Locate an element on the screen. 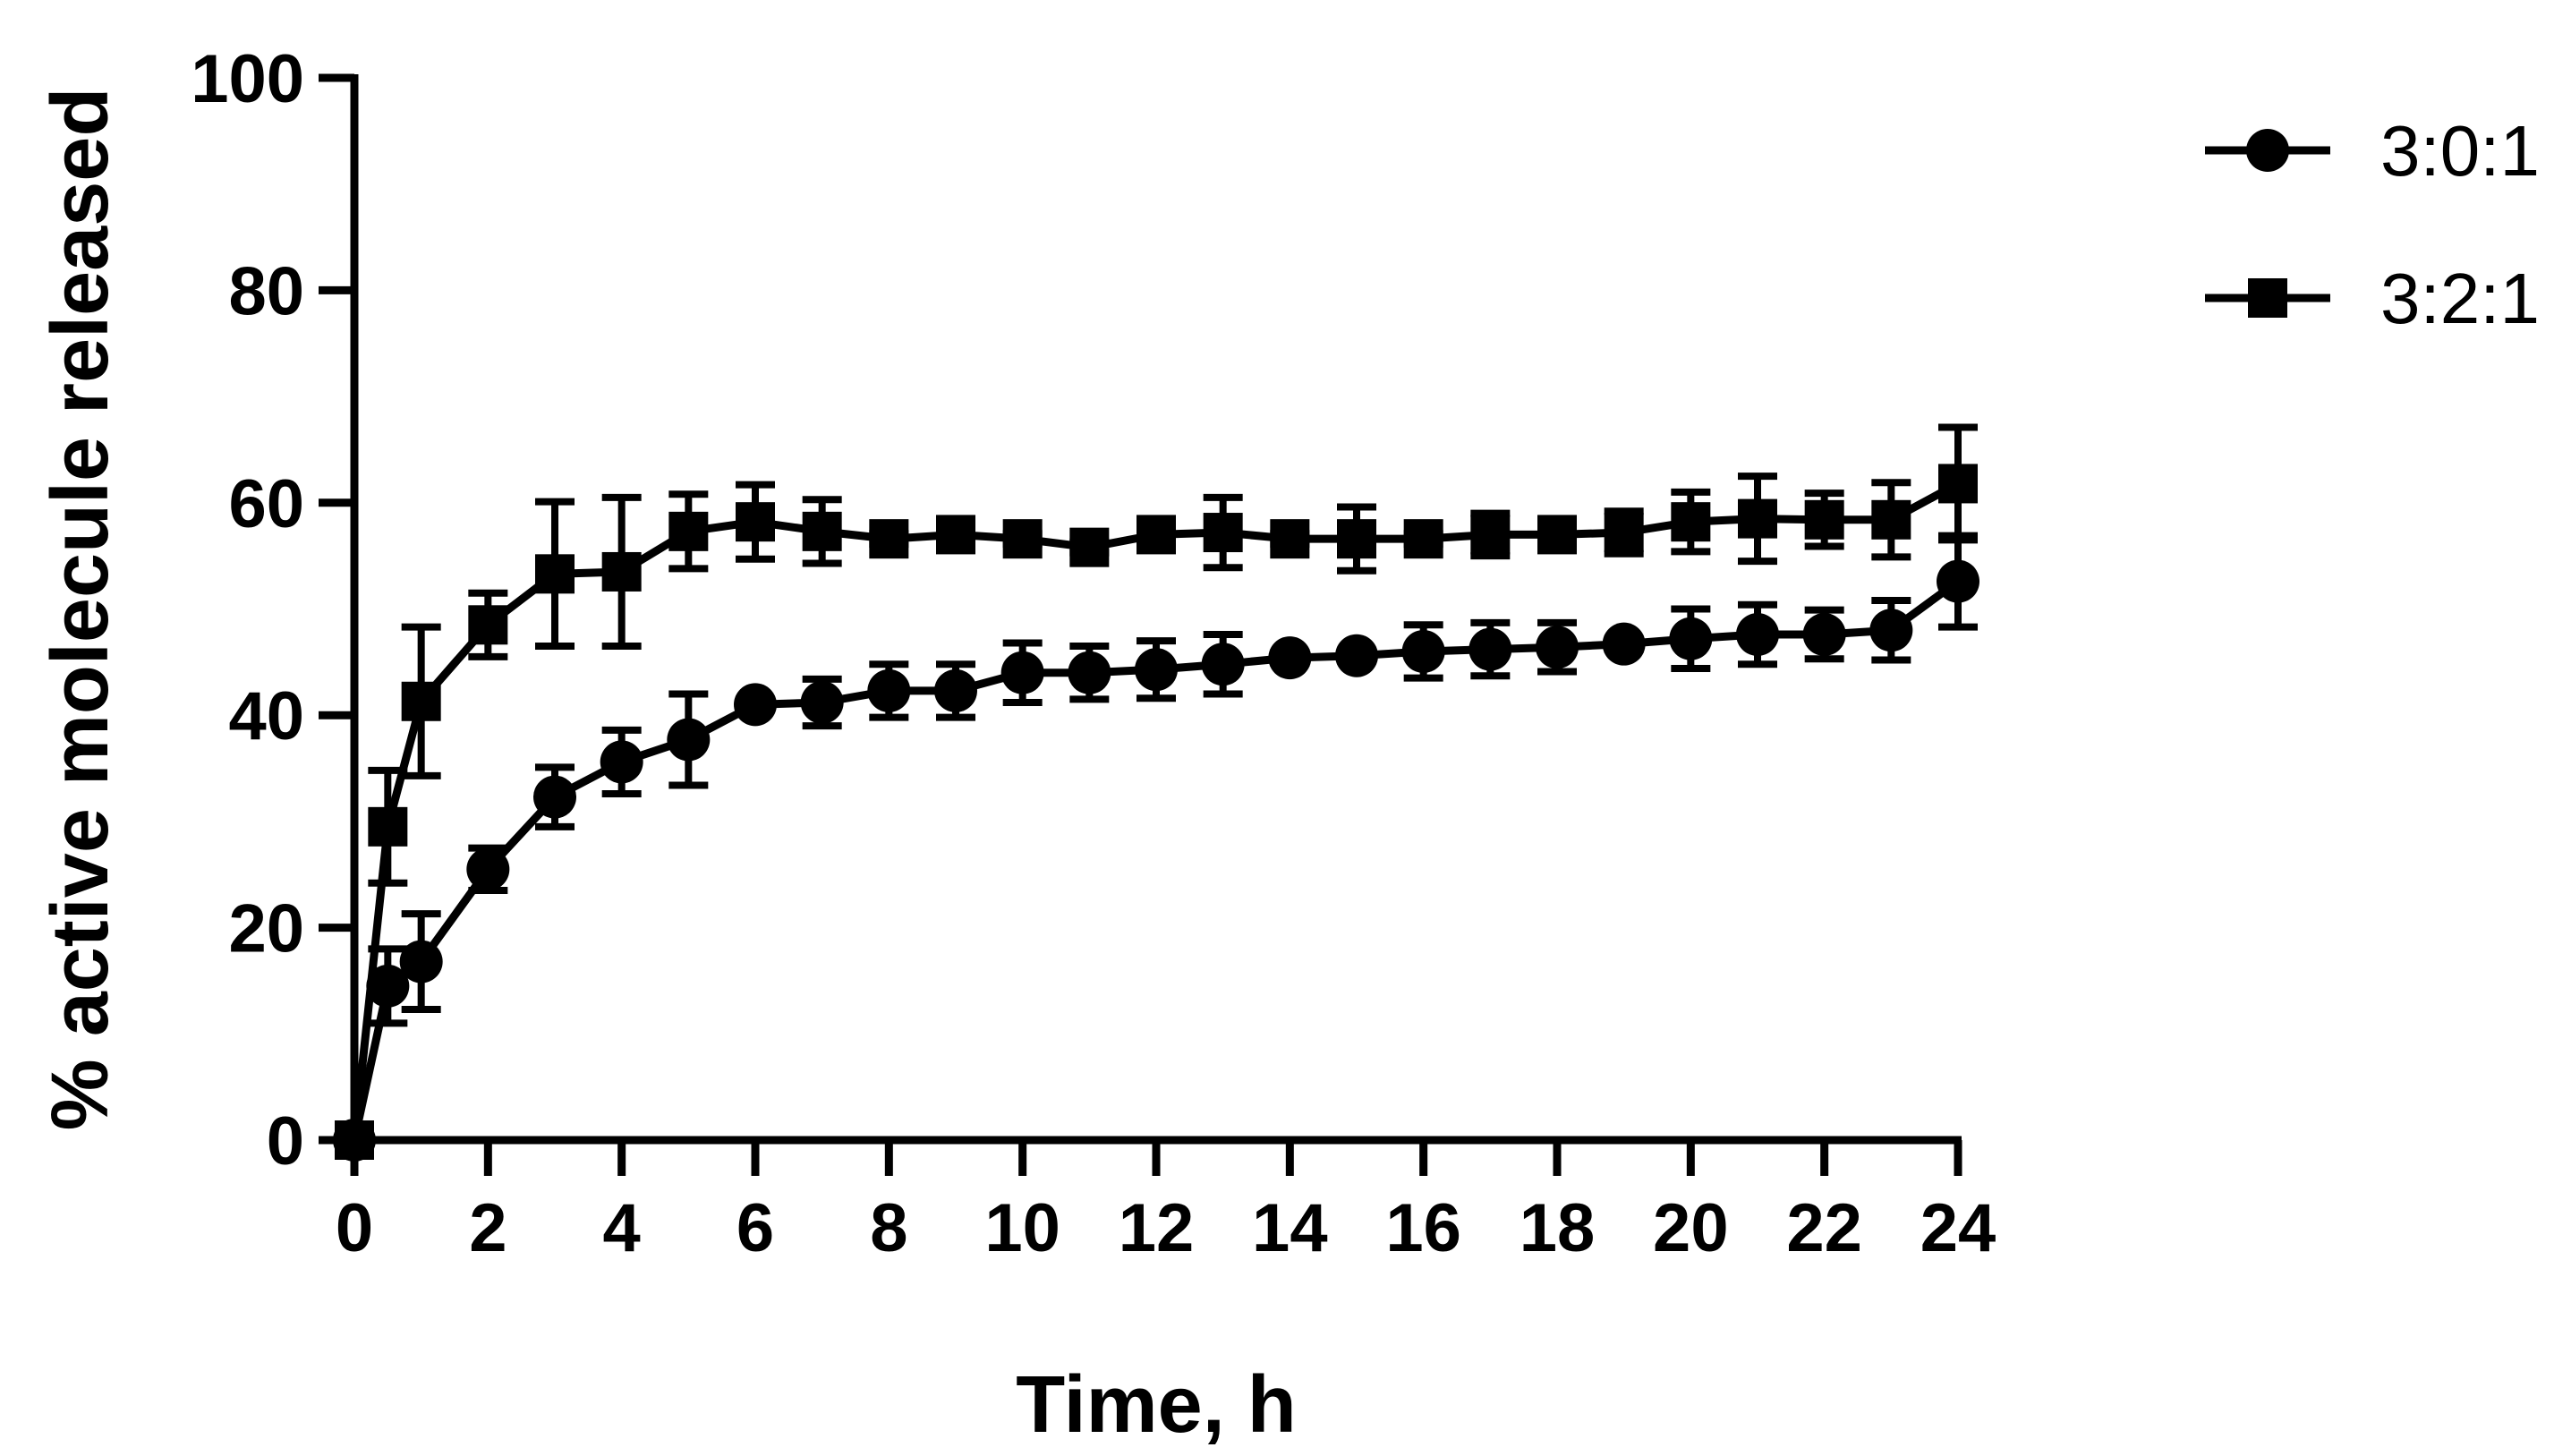  x-tick-label: 22 is located at coordinates (1824, 1228).